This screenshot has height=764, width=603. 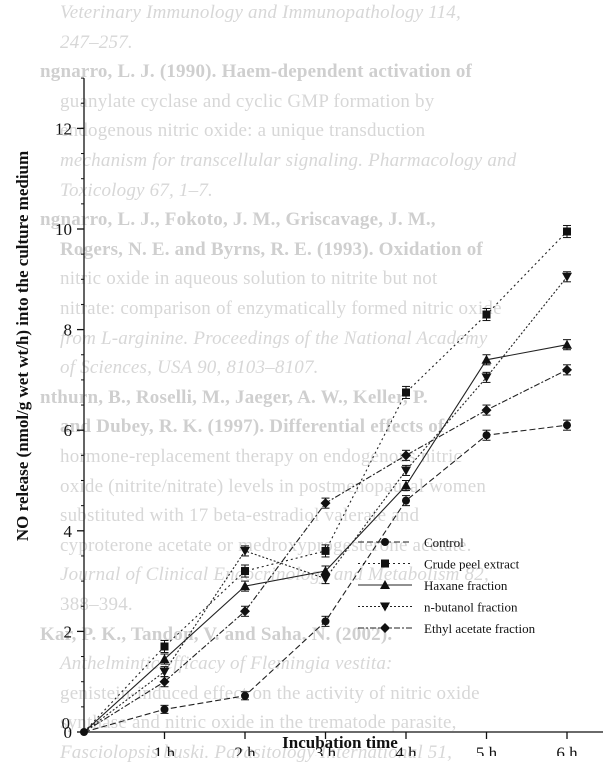 What do you see at coordinates (68, 631) in the screenshot?
I see `y-tick-label: 2` at bounding box center [68, 631].